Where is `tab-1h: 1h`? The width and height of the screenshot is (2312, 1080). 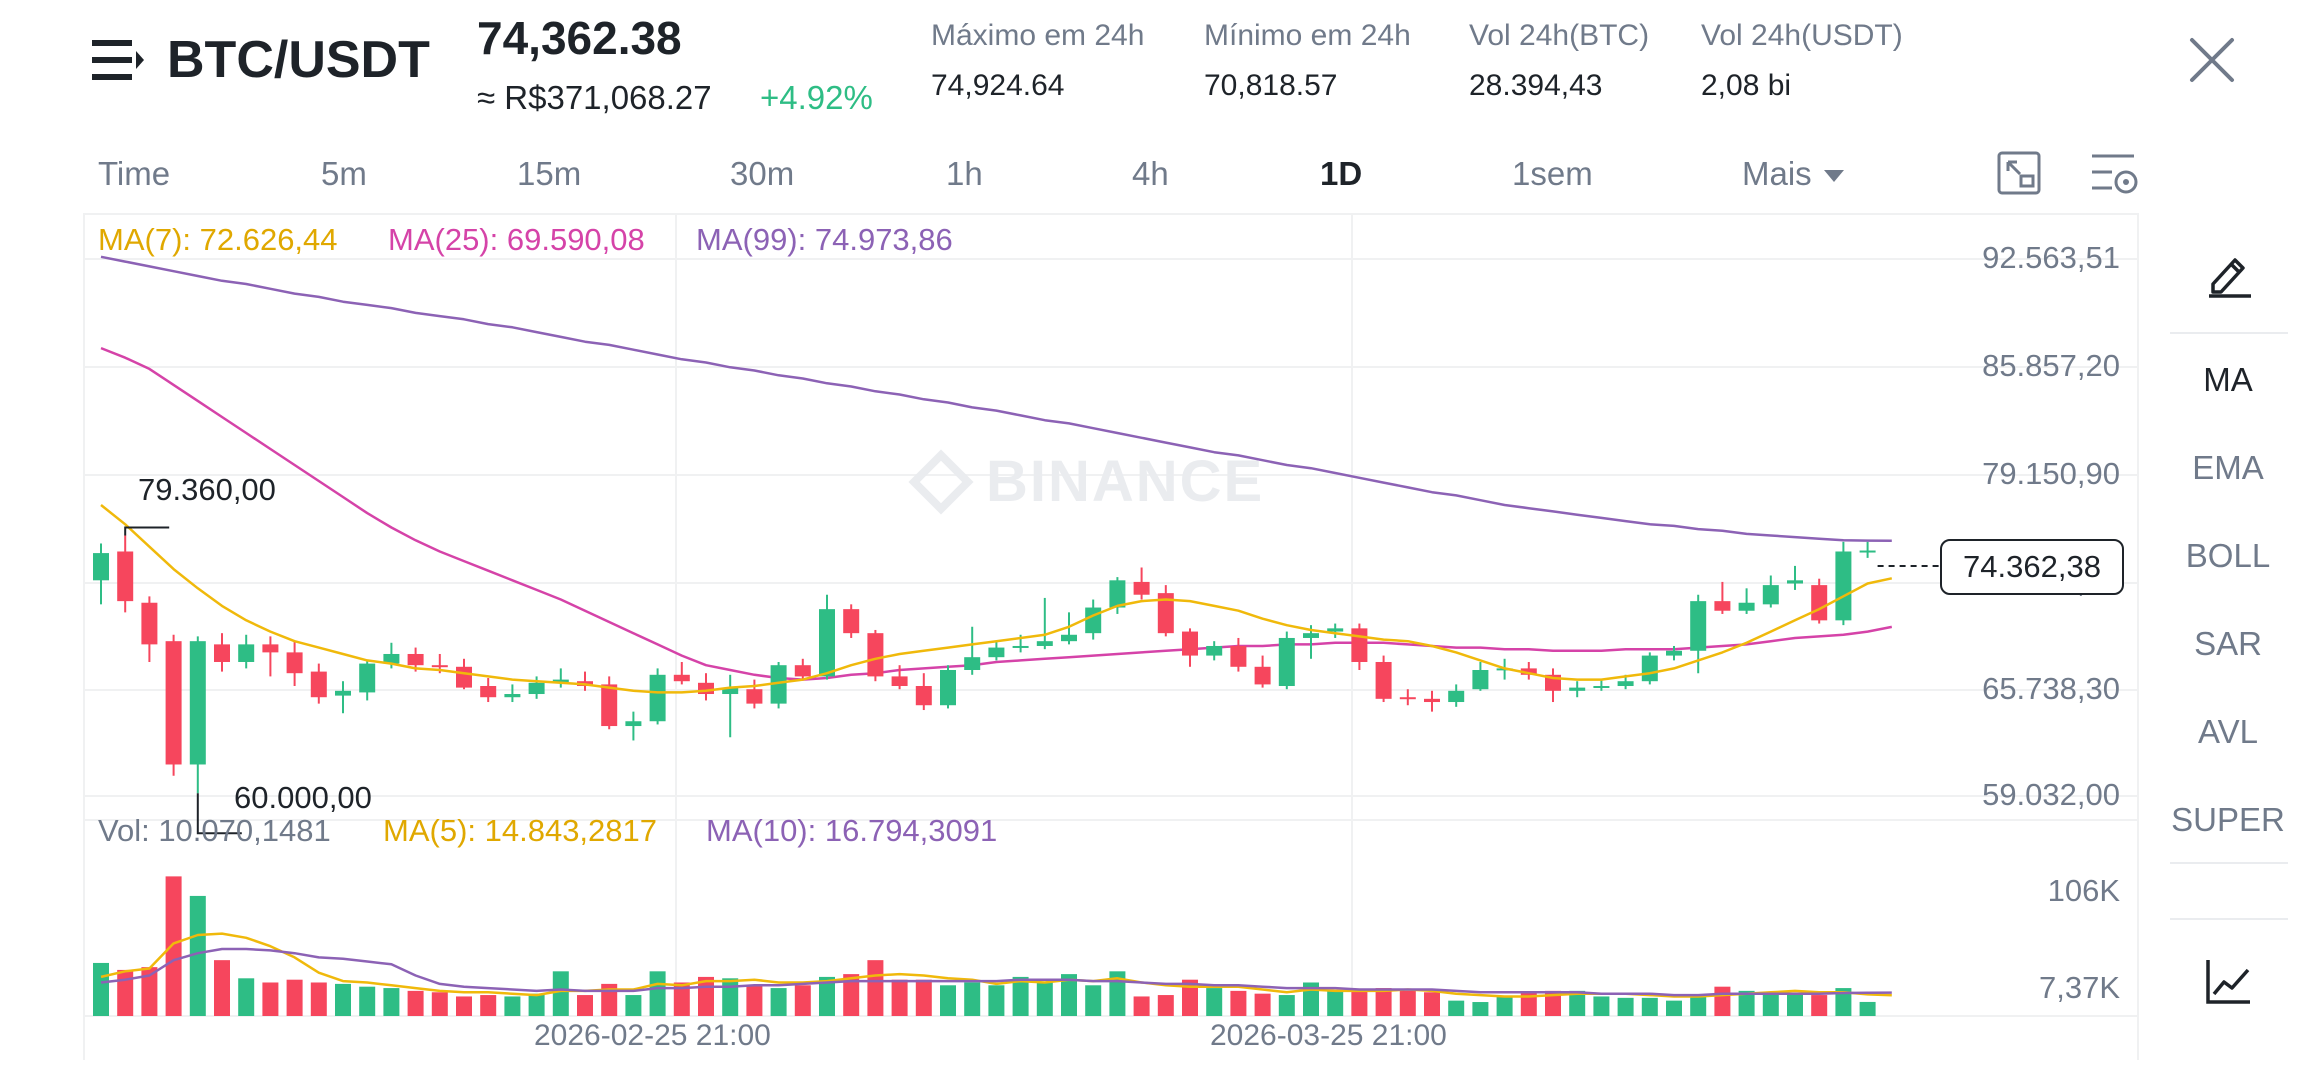 tab-1h: 1h is located at coordinates (964, 173).